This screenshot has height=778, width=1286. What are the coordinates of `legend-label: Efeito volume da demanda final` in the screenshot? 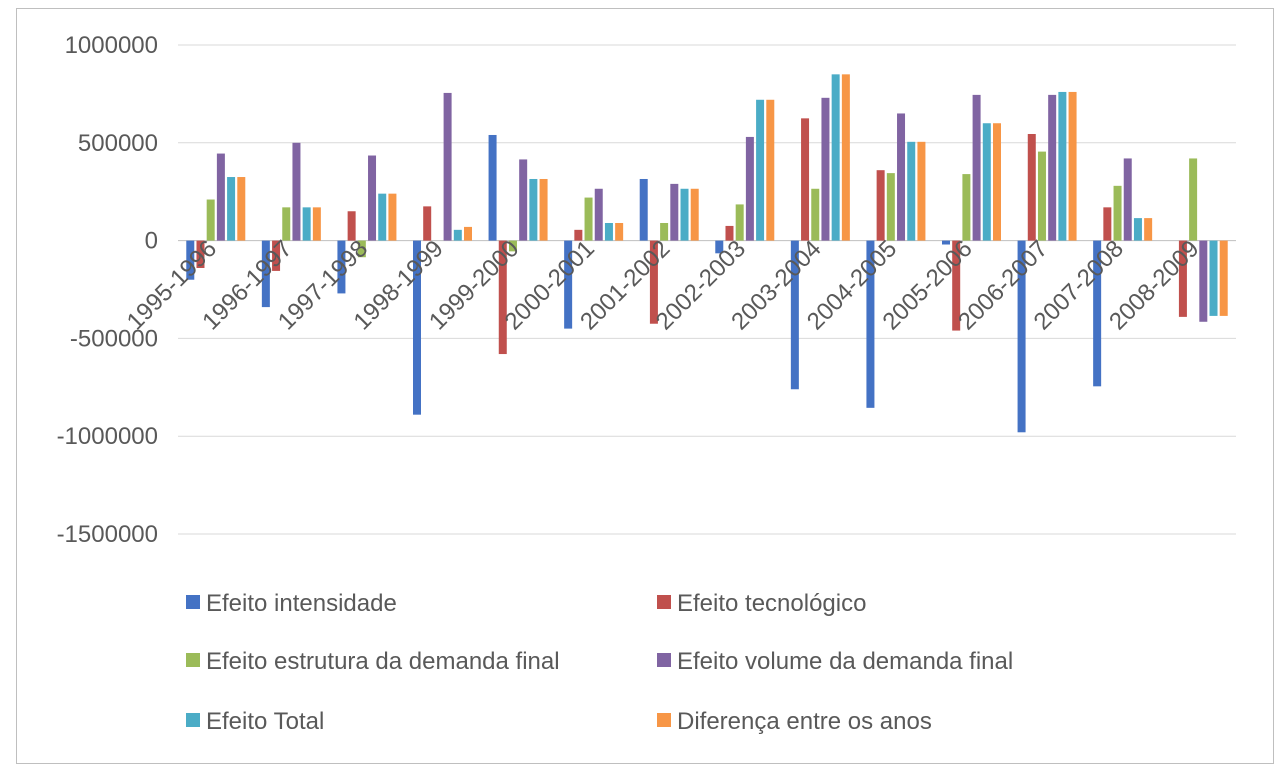 It's located at (845, 661).